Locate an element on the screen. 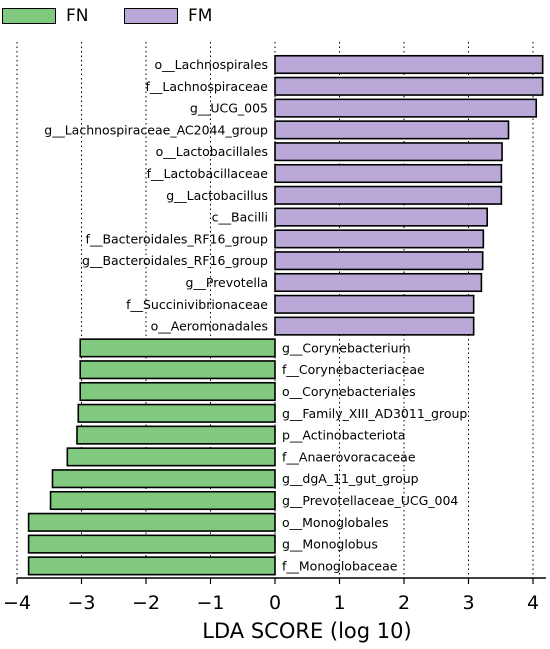 Image resolution: width=550 pixels, height=649 pixels. bar-label: g__Corynebacterium is located at coordinates (346, 347).